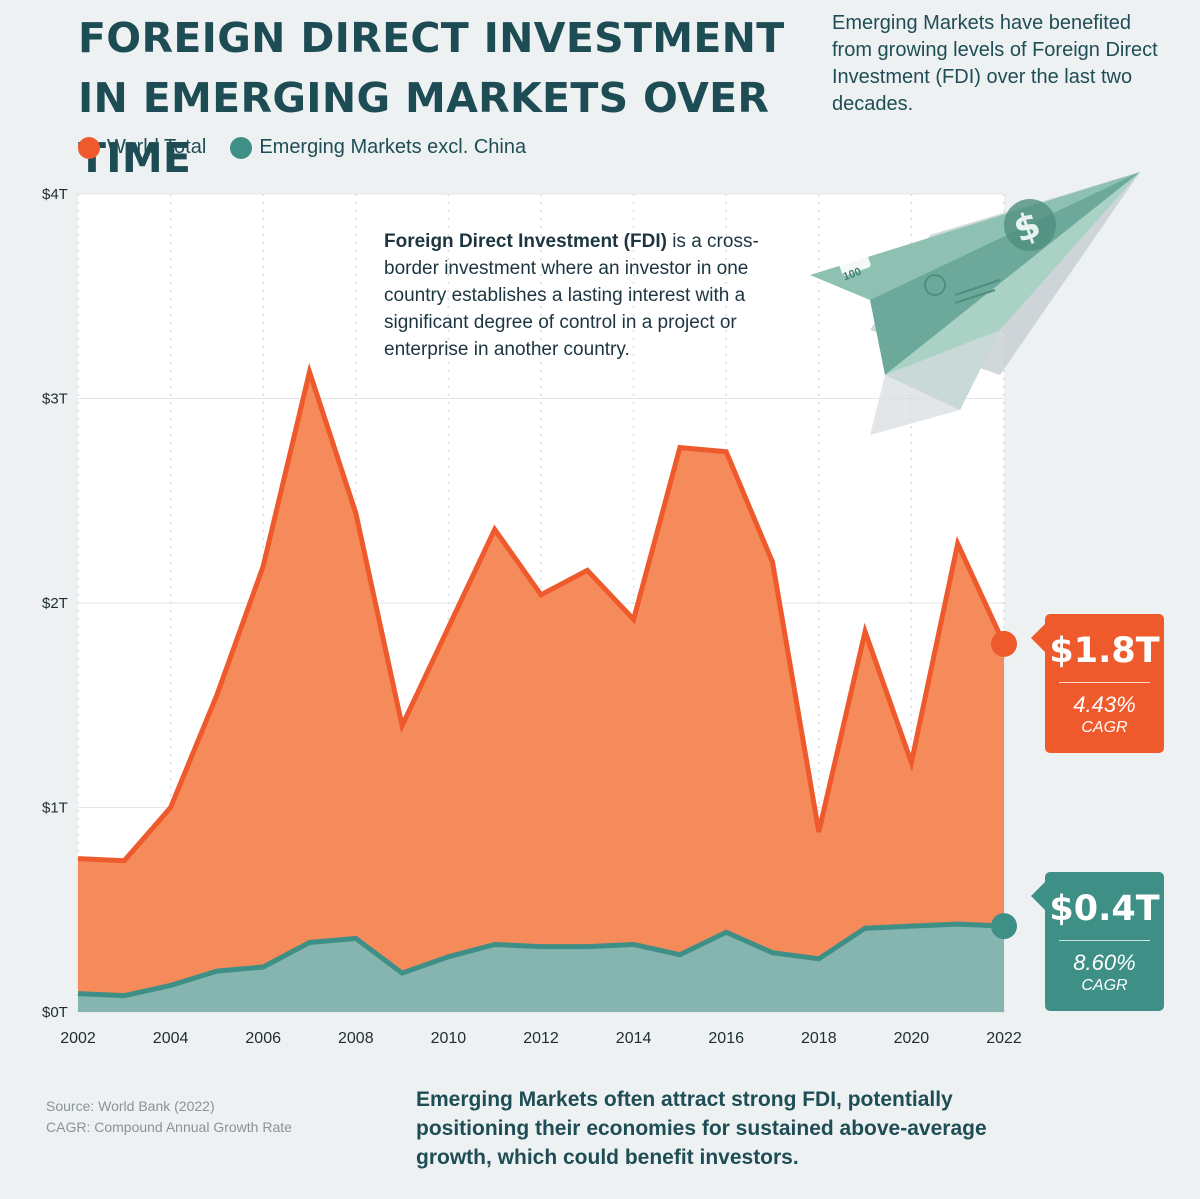 This screenshot has height=1199, width=1200. I want to click on legend-item-world: World Total, so click(142, 147).